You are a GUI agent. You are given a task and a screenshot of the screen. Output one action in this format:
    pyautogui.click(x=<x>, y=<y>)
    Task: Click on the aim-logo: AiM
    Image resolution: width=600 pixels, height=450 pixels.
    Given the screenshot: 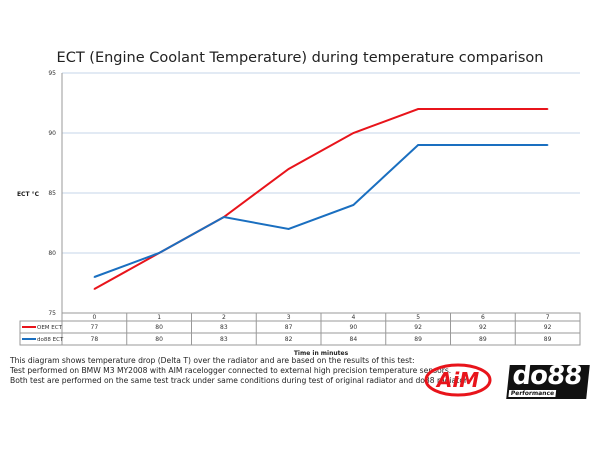 What is the action you would take?
    pyautogui.click(x=458, y=380)
    